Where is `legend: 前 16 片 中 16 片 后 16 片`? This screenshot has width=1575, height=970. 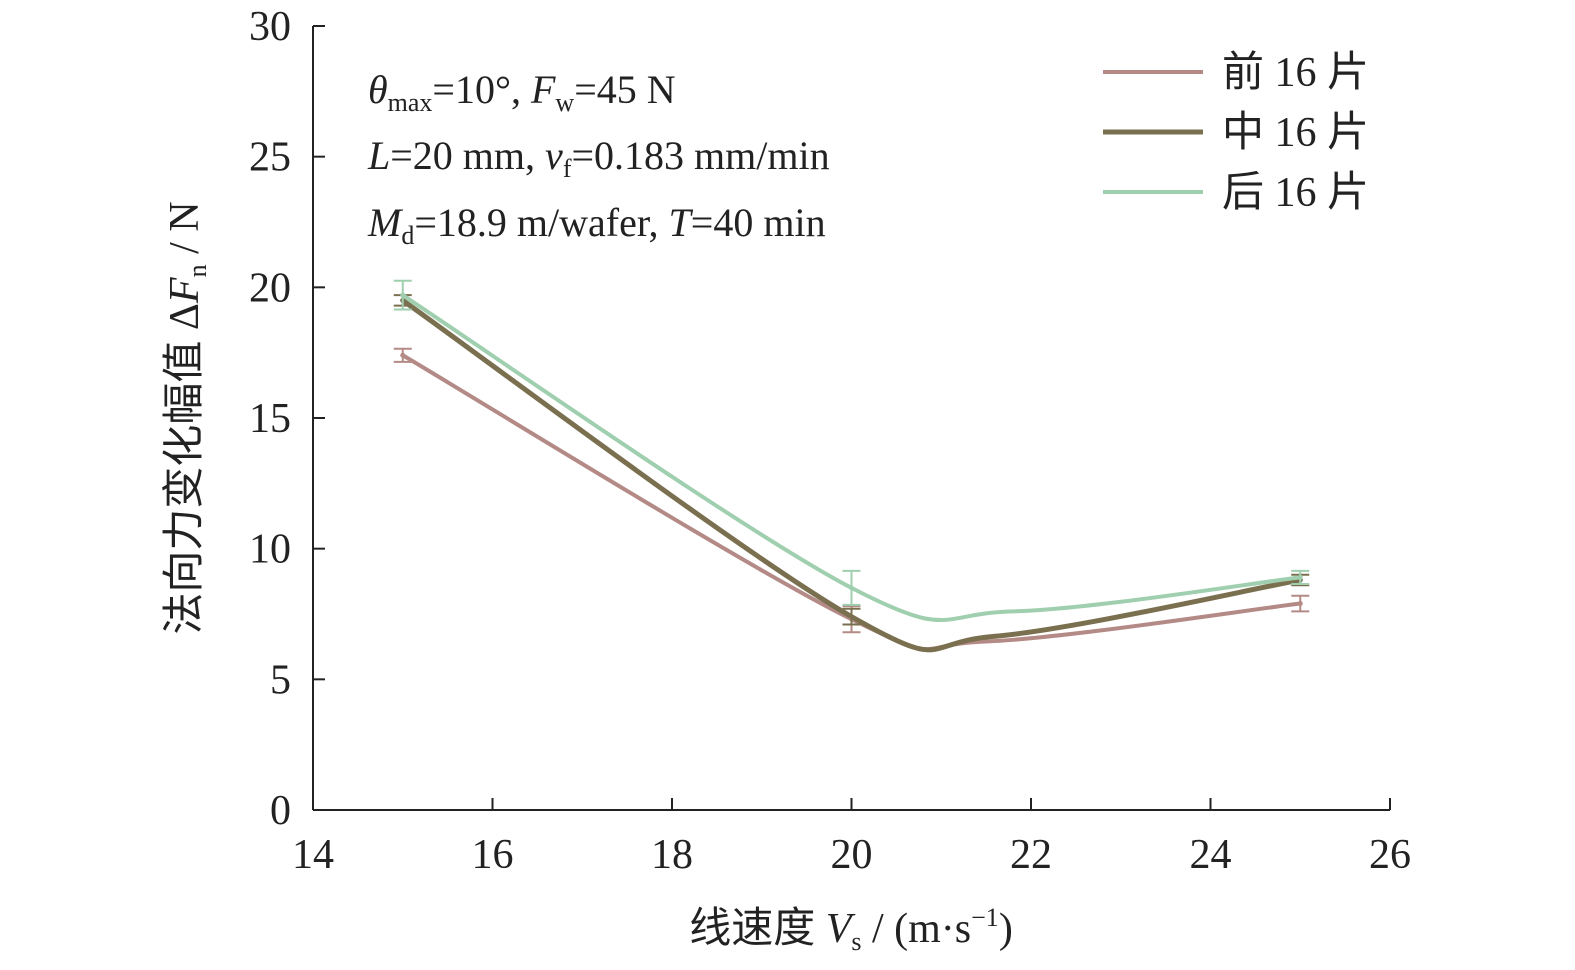 legend: 前 16 片 中 16 片 后 16 片 is located at coordinates (1236, 133).